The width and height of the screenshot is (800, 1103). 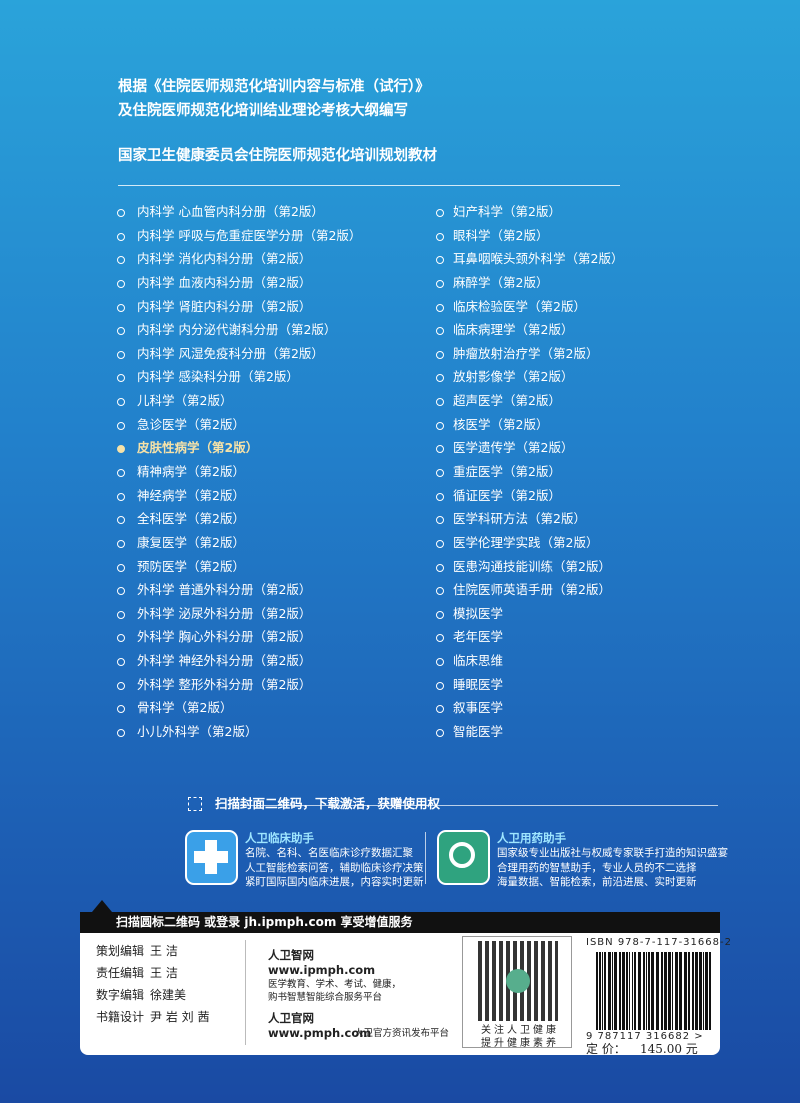 I want to click on barcode, so click(x=654, y=991).